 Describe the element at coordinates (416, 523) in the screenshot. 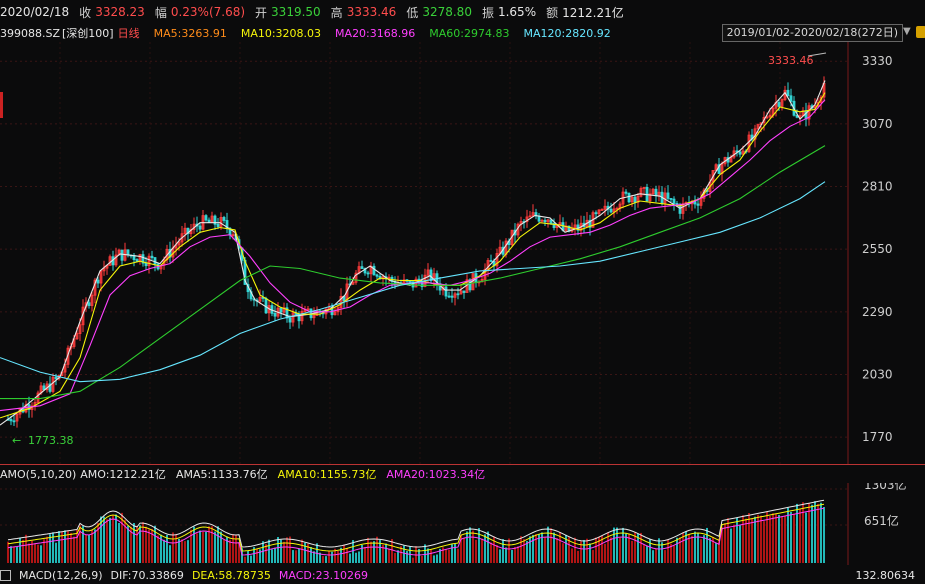

I see `ama5-line` at that location.